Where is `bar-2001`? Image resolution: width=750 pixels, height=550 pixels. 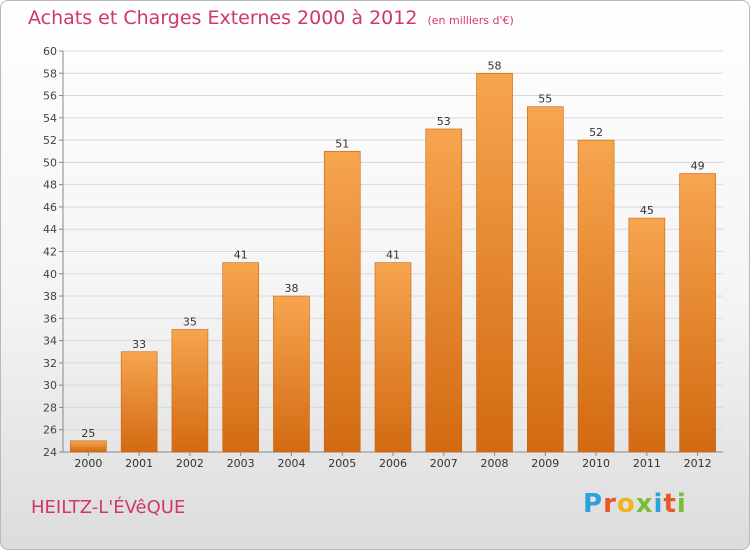
bar-2001 is located at coordinates (139, 402).